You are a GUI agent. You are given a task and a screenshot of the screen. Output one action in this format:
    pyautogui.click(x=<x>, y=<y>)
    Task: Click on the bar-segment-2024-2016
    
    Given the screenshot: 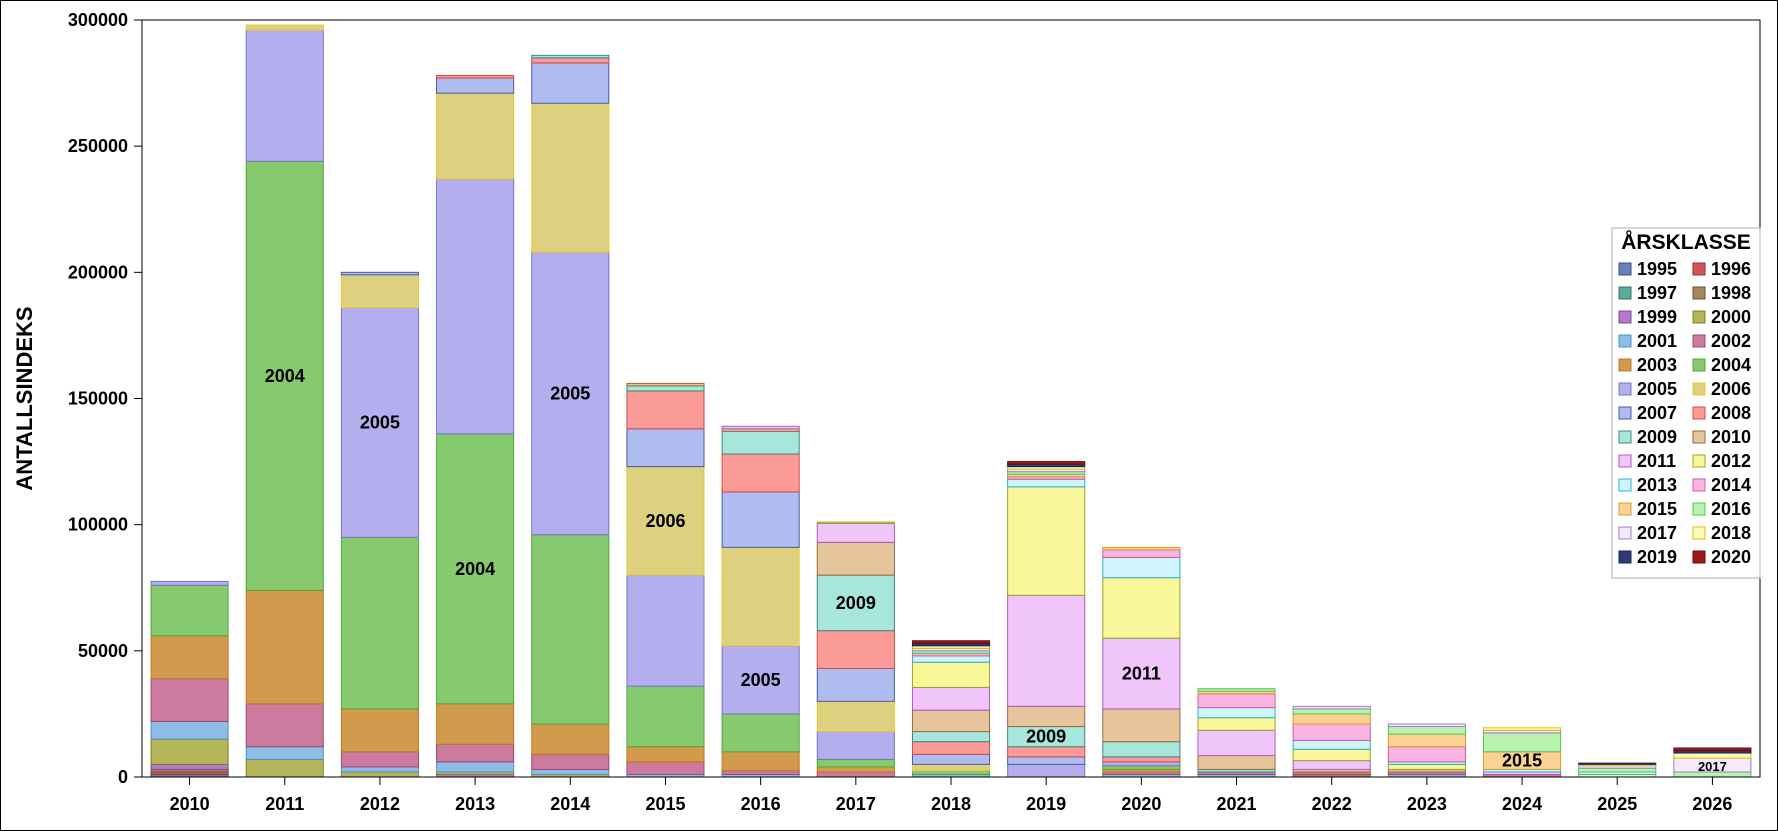 What is the action you would take?
    pyautogui.click(x=1522, y=742)
    